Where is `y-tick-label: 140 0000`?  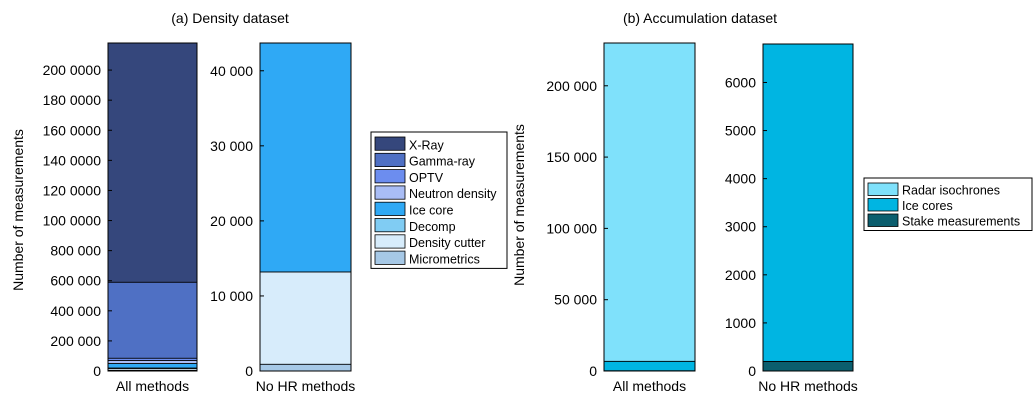 y-tick-label: 140 0000 is located at coordinates (72, 160).